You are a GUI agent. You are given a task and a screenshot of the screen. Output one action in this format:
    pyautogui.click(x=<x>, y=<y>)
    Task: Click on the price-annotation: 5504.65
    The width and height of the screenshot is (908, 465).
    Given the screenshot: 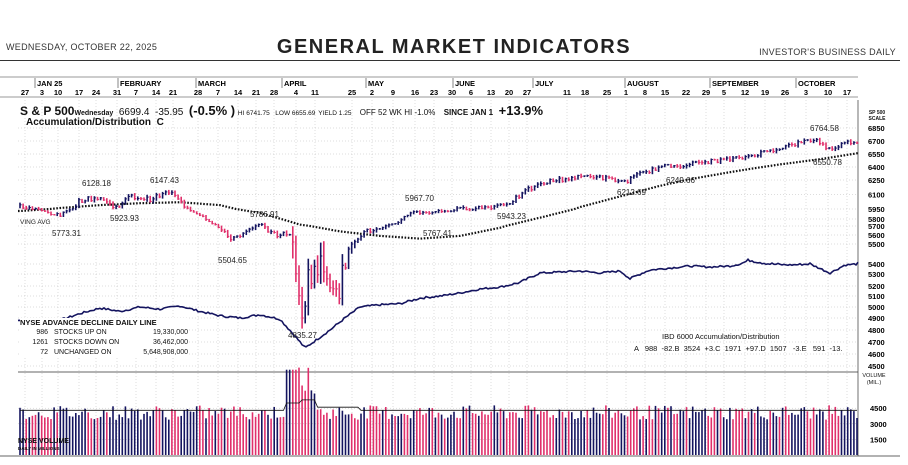 What is the action you would take?
    pyautogui.click(x=232, y=260)
    